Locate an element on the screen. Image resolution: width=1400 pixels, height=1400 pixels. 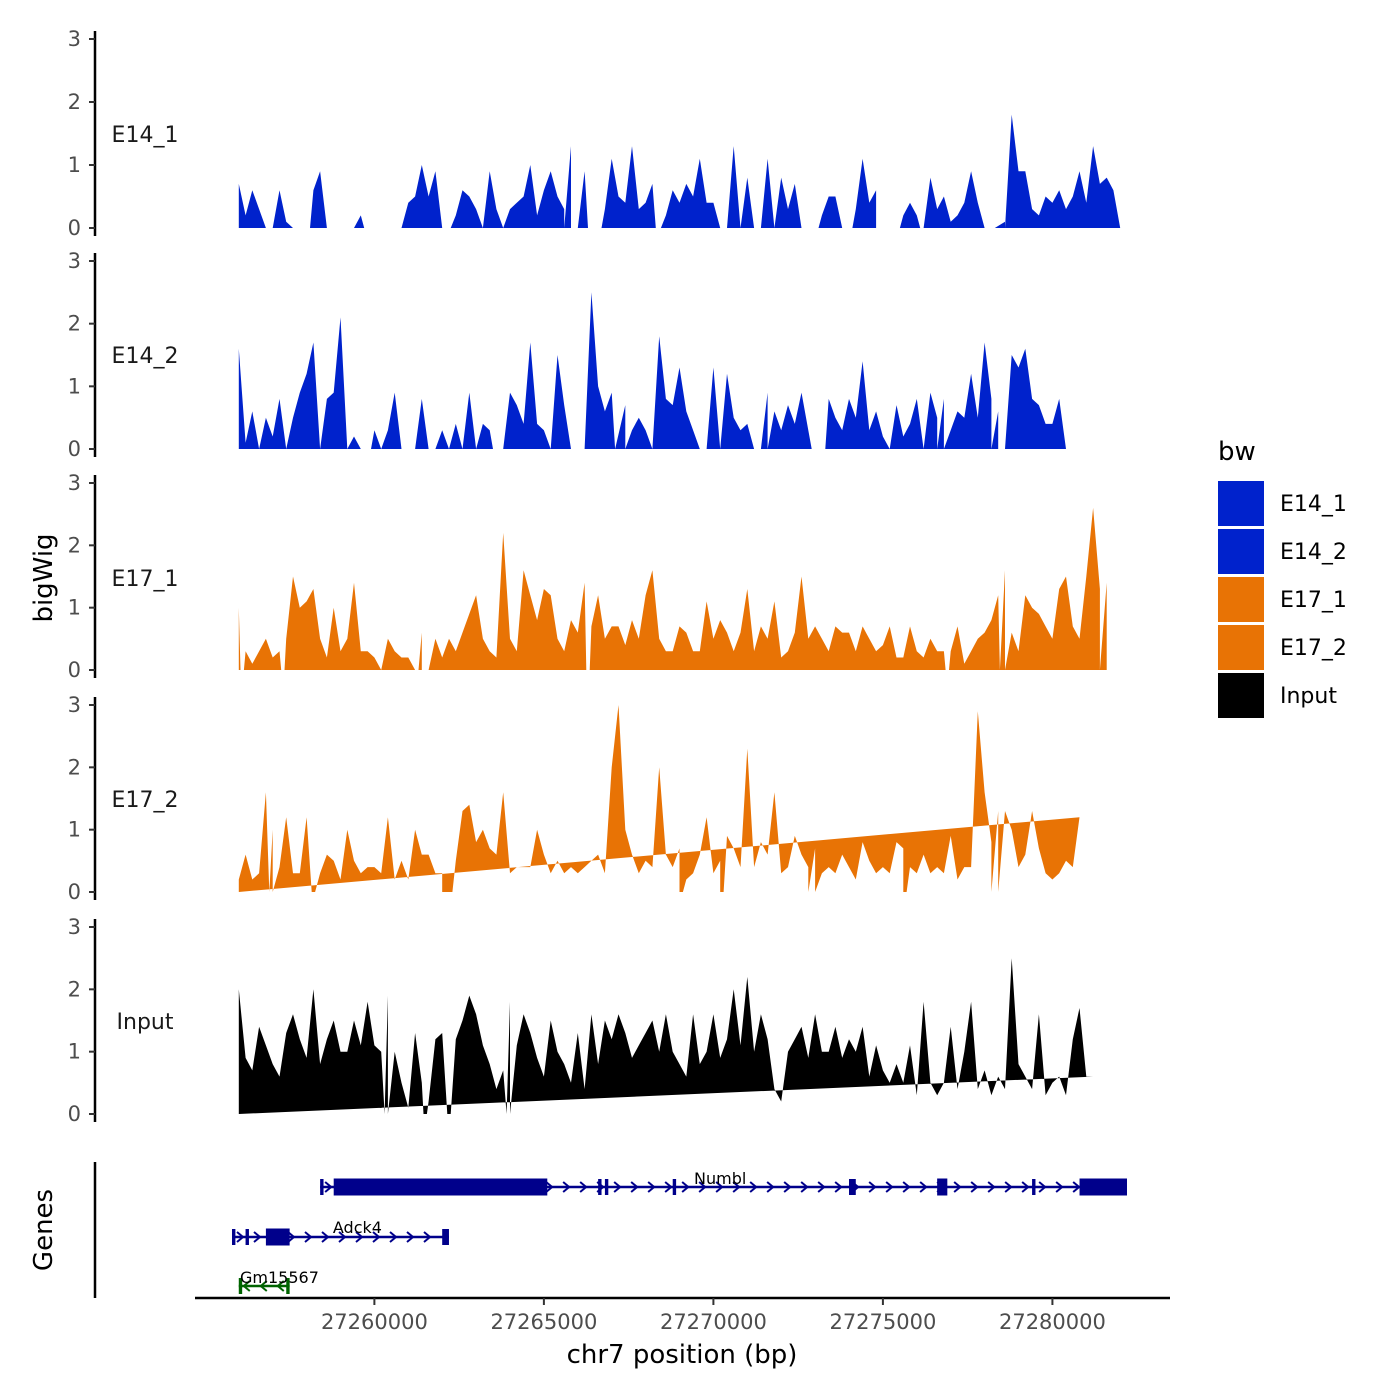
x-tick-label: 27280000 is located at coordinates (1052, 1322).